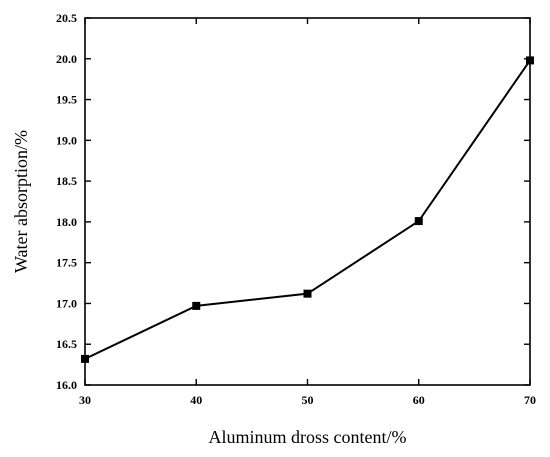  I want to click on y-tick-label: 16.0, so click(66, 385).